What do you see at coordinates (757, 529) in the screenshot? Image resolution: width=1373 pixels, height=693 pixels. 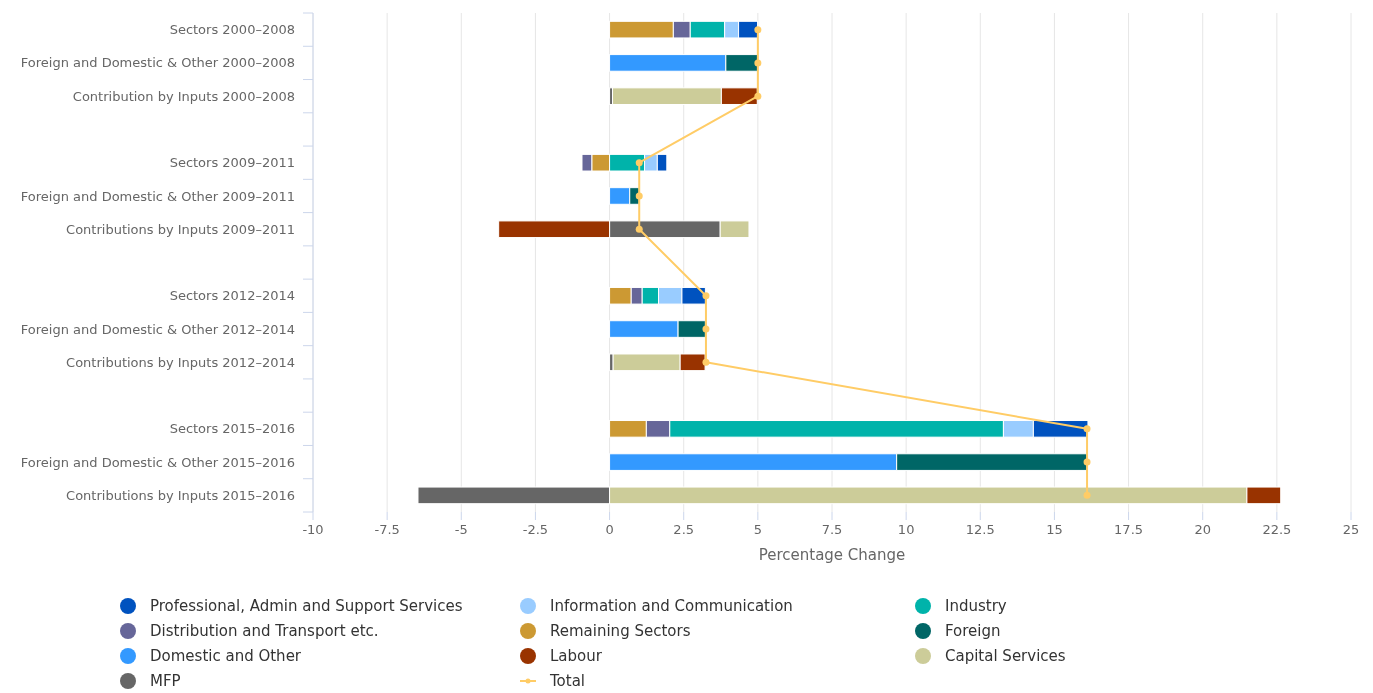 I see `x-tick-label: 5` at bounding box center [757, 529].